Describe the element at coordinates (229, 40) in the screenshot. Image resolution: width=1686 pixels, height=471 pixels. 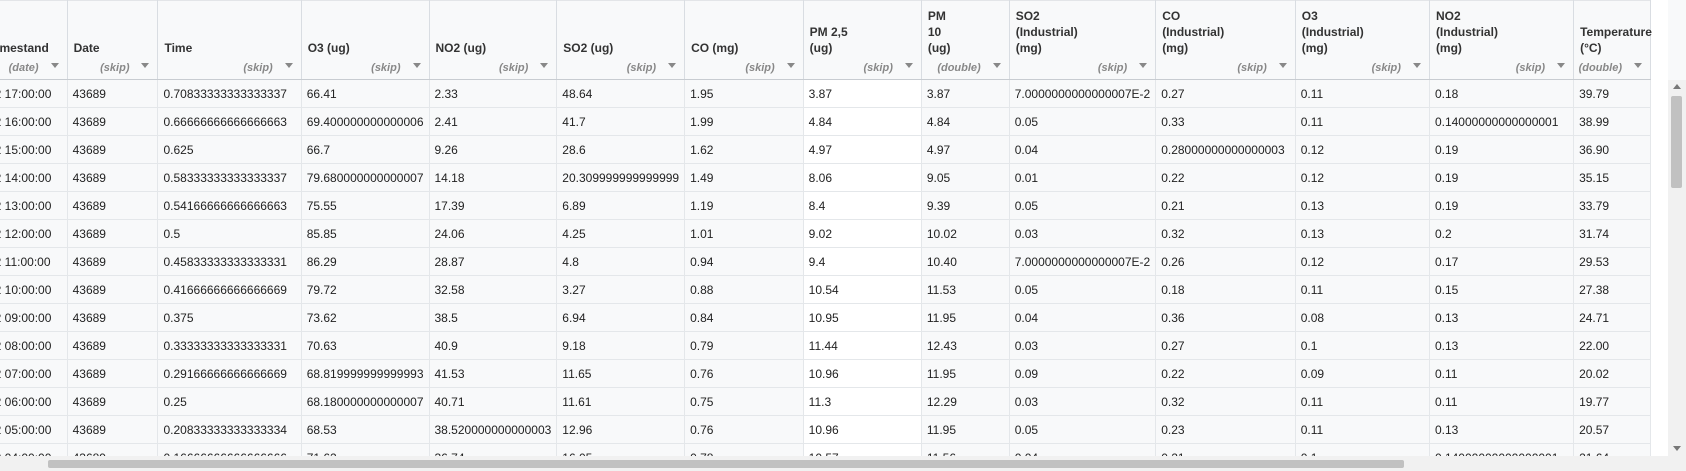
I see `column-header: Time (skip)` at that location.